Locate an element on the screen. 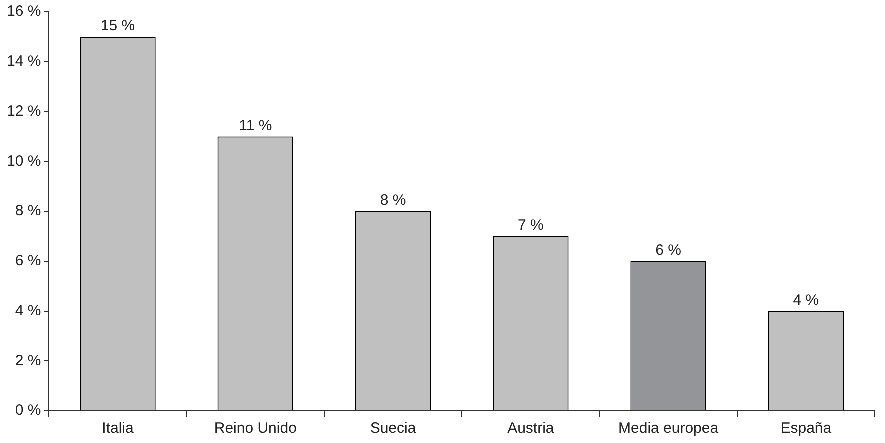 The image size is (885, 443). data-label: 11 % is located at coordinates (255, 125).